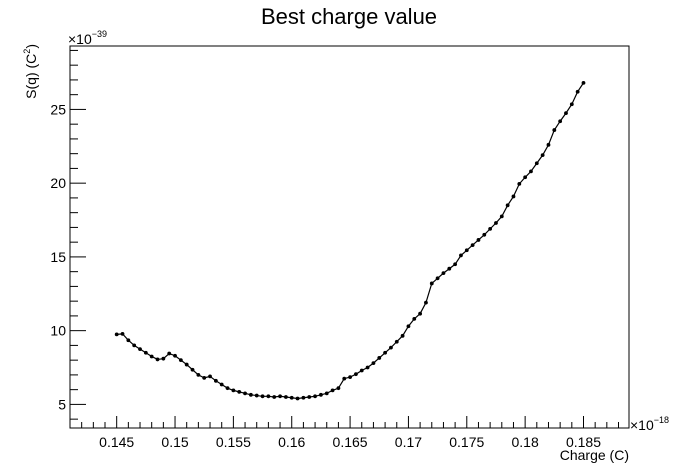  What do you see at coordinates (58, 109) in the screenshot?
I see `y-tick-label: 25` at bounding box center [58, 109].